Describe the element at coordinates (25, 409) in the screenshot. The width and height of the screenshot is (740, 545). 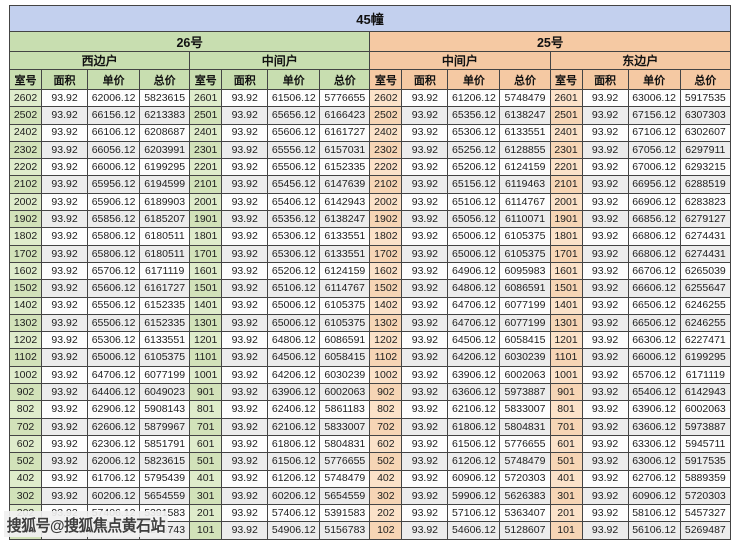
I see `room-cell: 802` at that location.